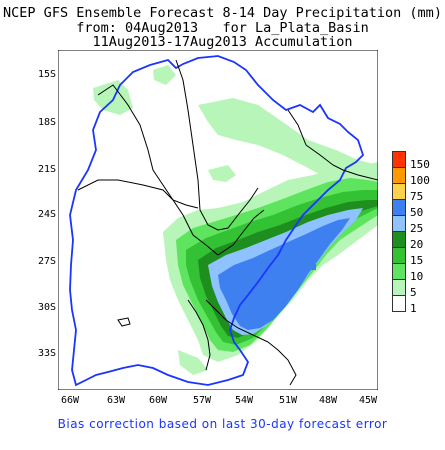  I want to click on lat-tick: 27S, so click(46, 261).